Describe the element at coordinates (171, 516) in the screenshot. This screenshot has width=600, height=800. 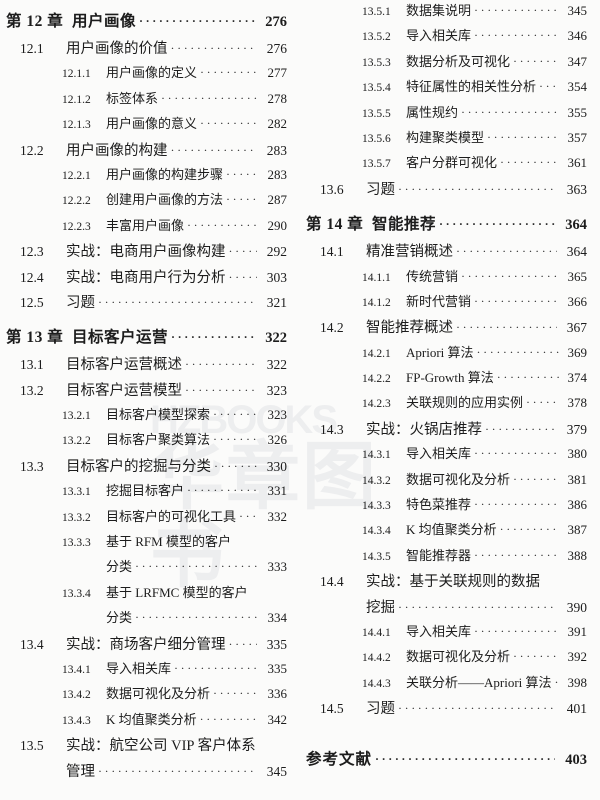
I see `toc-entry-title: 目标客户的可视化工具` at that location.